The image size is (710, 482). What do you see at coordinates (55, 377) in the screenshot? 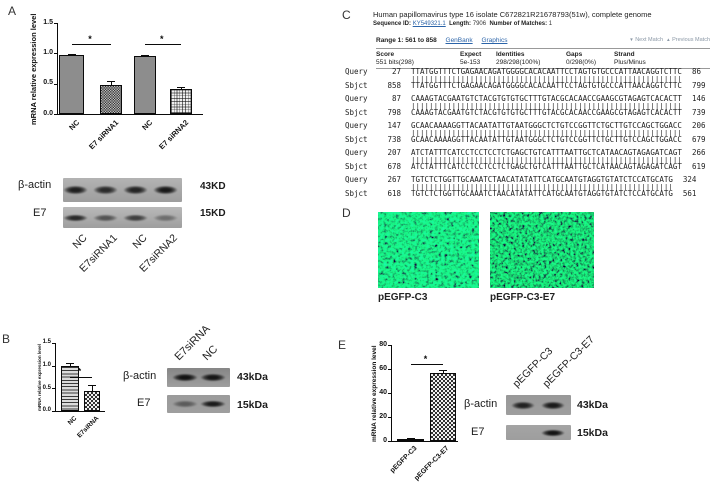
I see `y-axis` at bounding box center [55, 377].